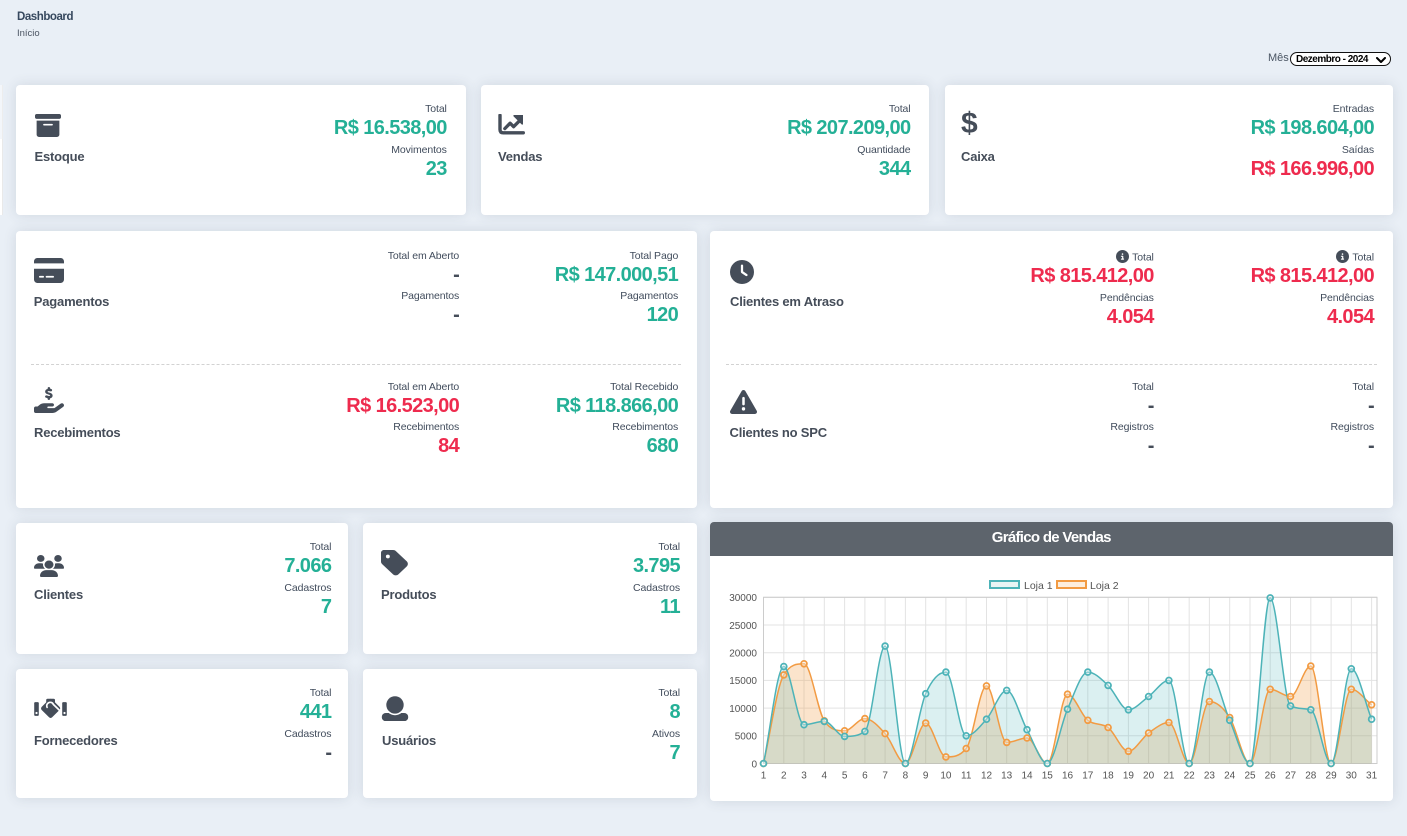 Image resolution: width=1407 pixels, height=836 pixels. What do you see at coordinates (1088, 776) in the screenshot?
I see `svg-text: 17` at bounding box center [1088, 776].